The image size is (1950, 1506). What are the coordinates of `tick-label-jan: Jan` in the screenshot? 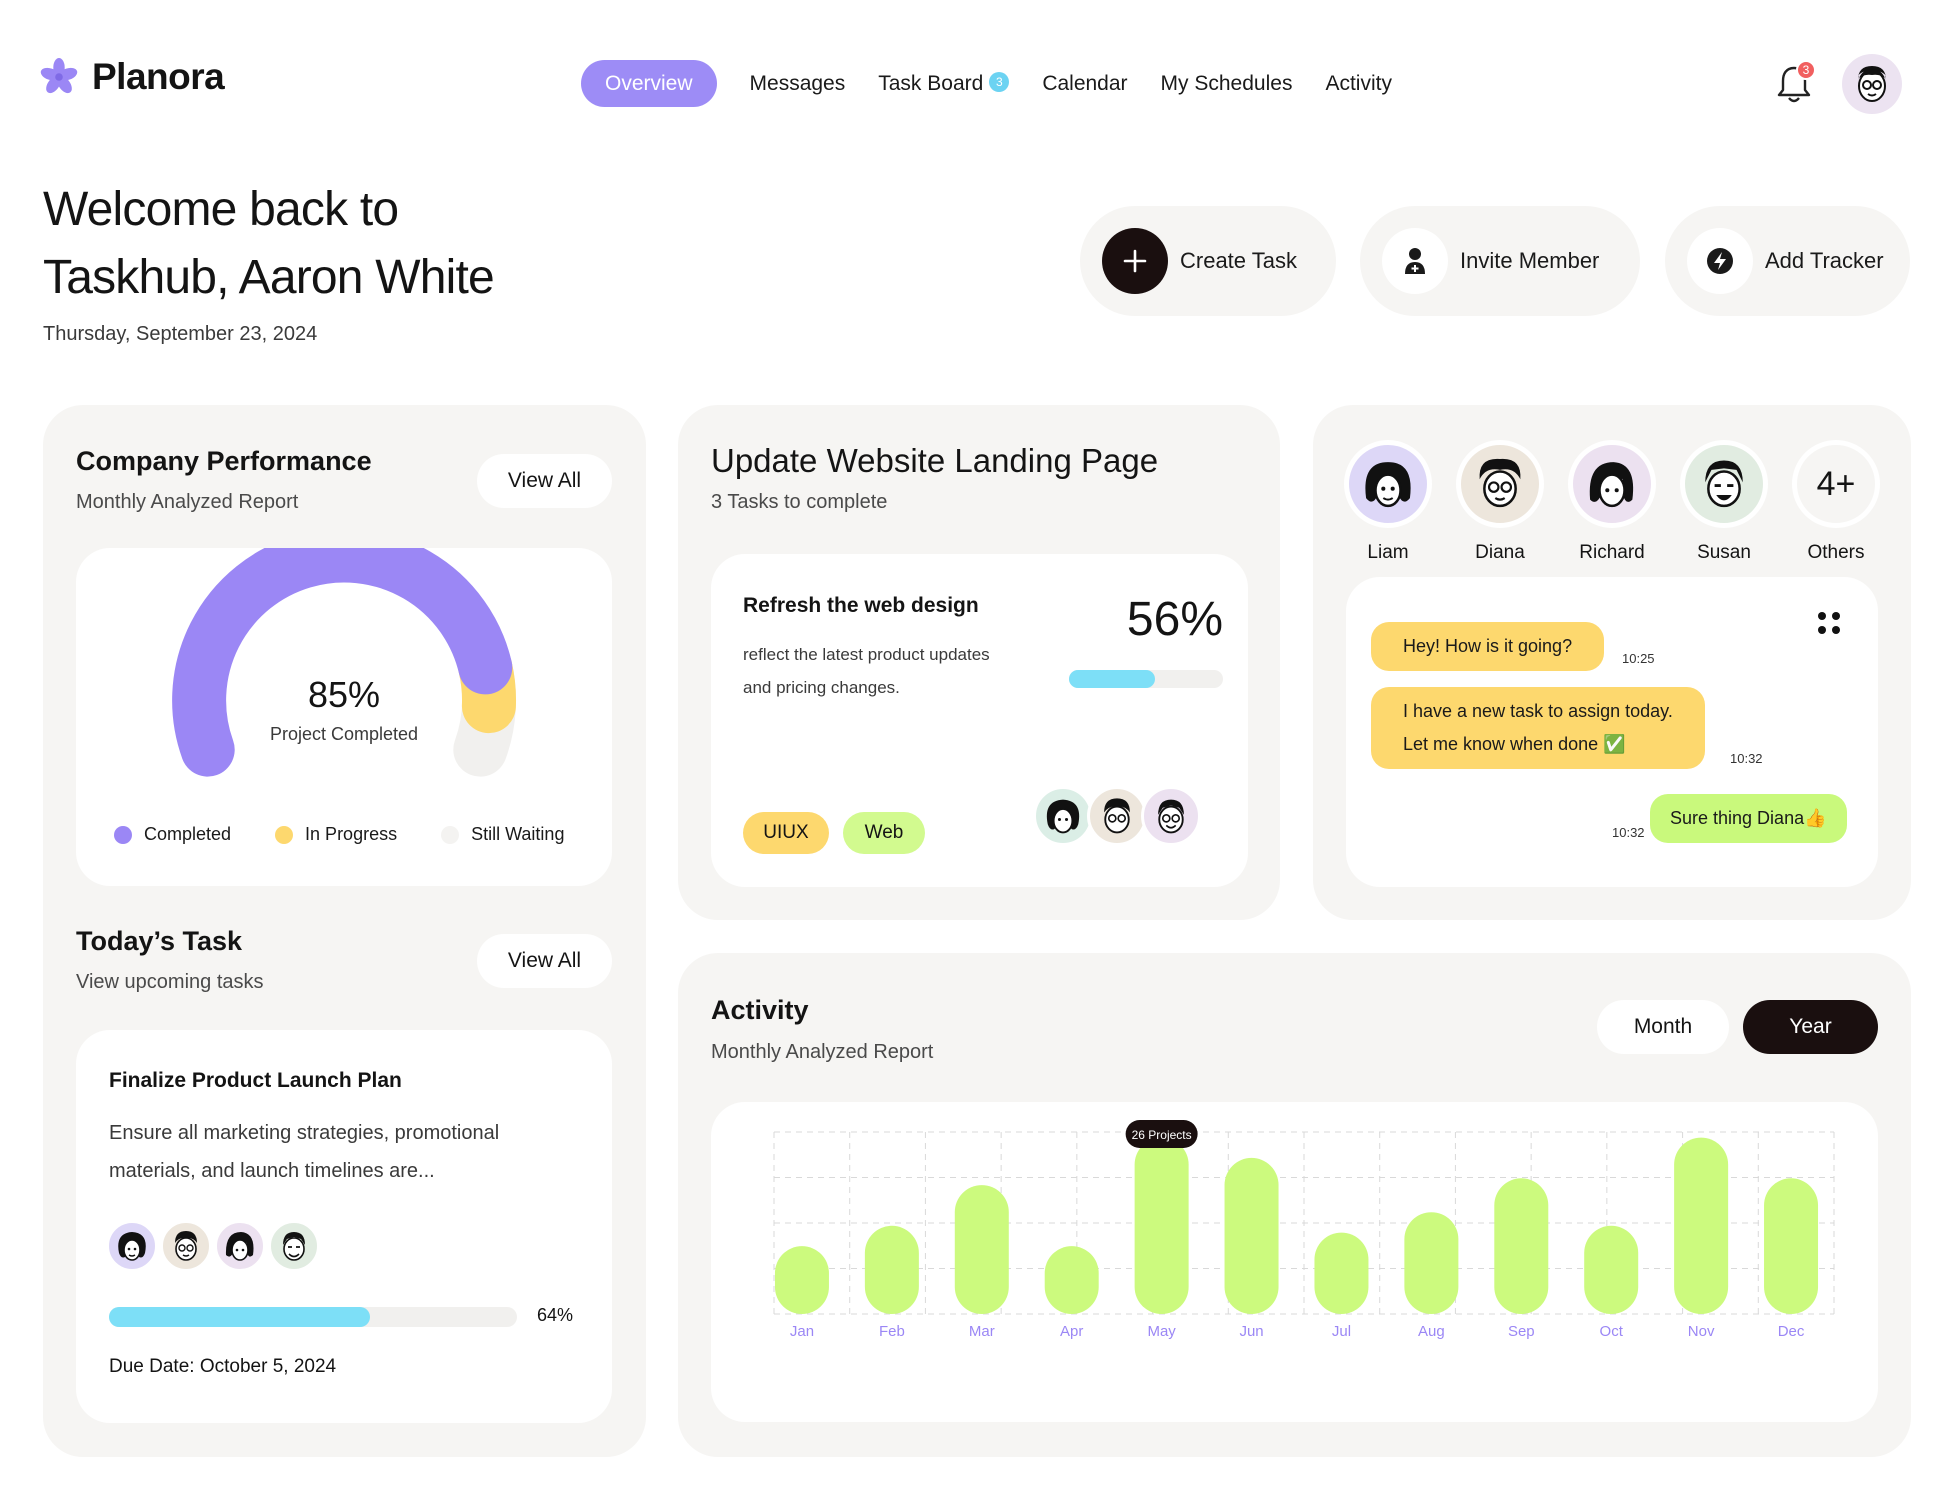 It's located at (802, 1331).